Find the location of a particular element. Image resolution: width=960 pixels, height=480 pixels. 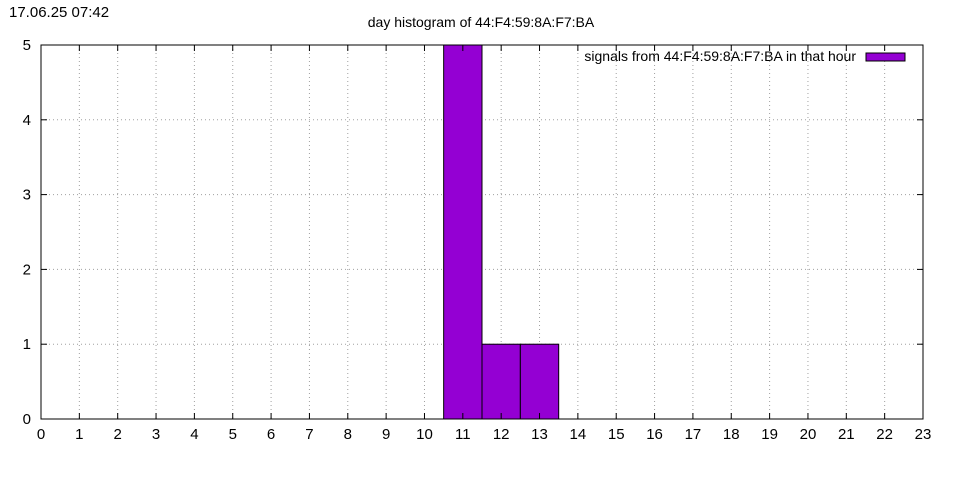

chart-title: day histogram of 44:F4:59:8A:F7:BA is located at coordinates (481, 22).